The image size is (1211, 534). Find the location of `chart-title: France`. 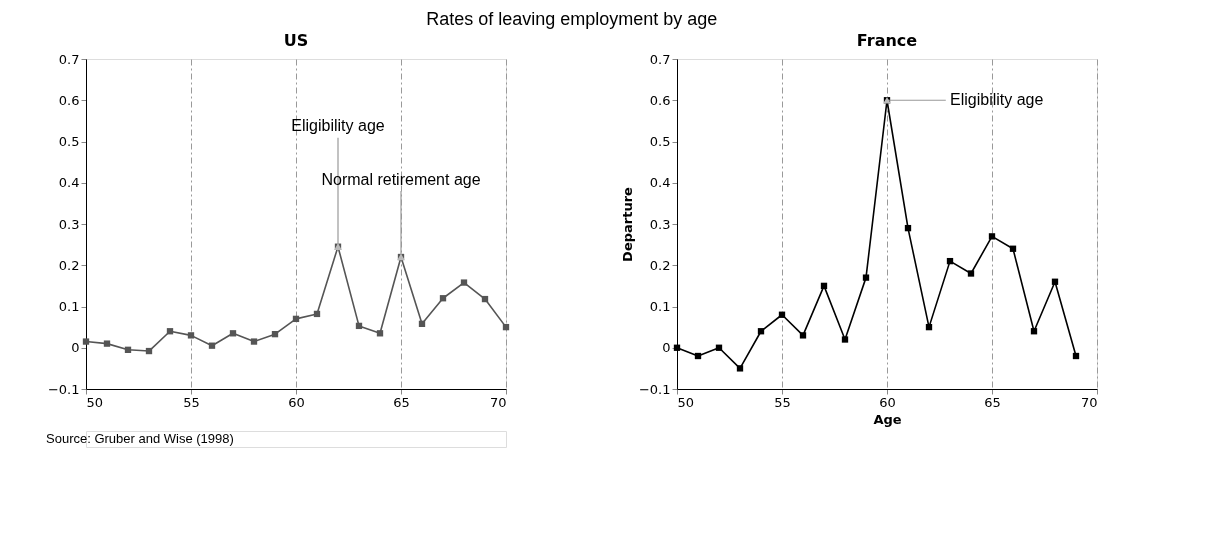

chart-title: France is located at coordinates (887, 40).